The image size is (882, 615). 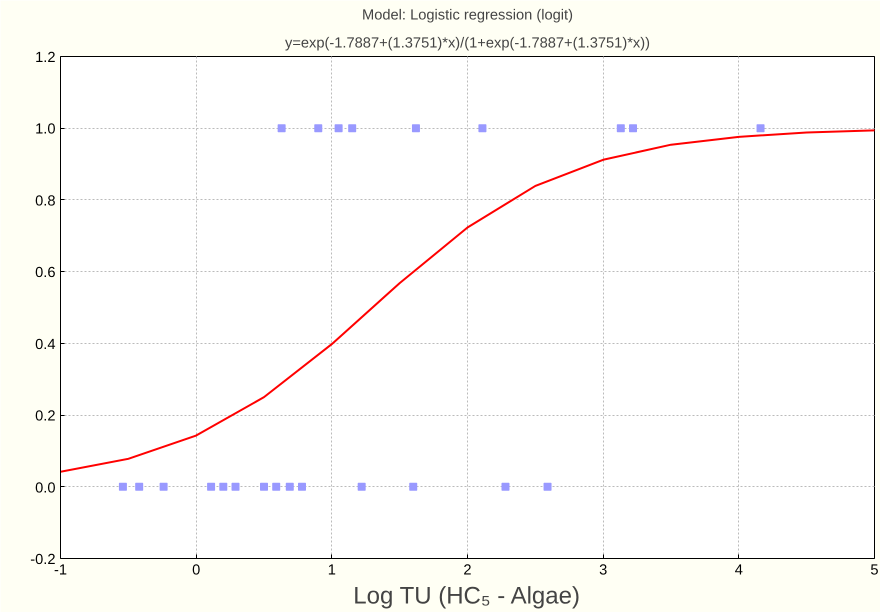 I want to click on chart-title: Model: Logistic regression (logit), so click(x=467, y=16).